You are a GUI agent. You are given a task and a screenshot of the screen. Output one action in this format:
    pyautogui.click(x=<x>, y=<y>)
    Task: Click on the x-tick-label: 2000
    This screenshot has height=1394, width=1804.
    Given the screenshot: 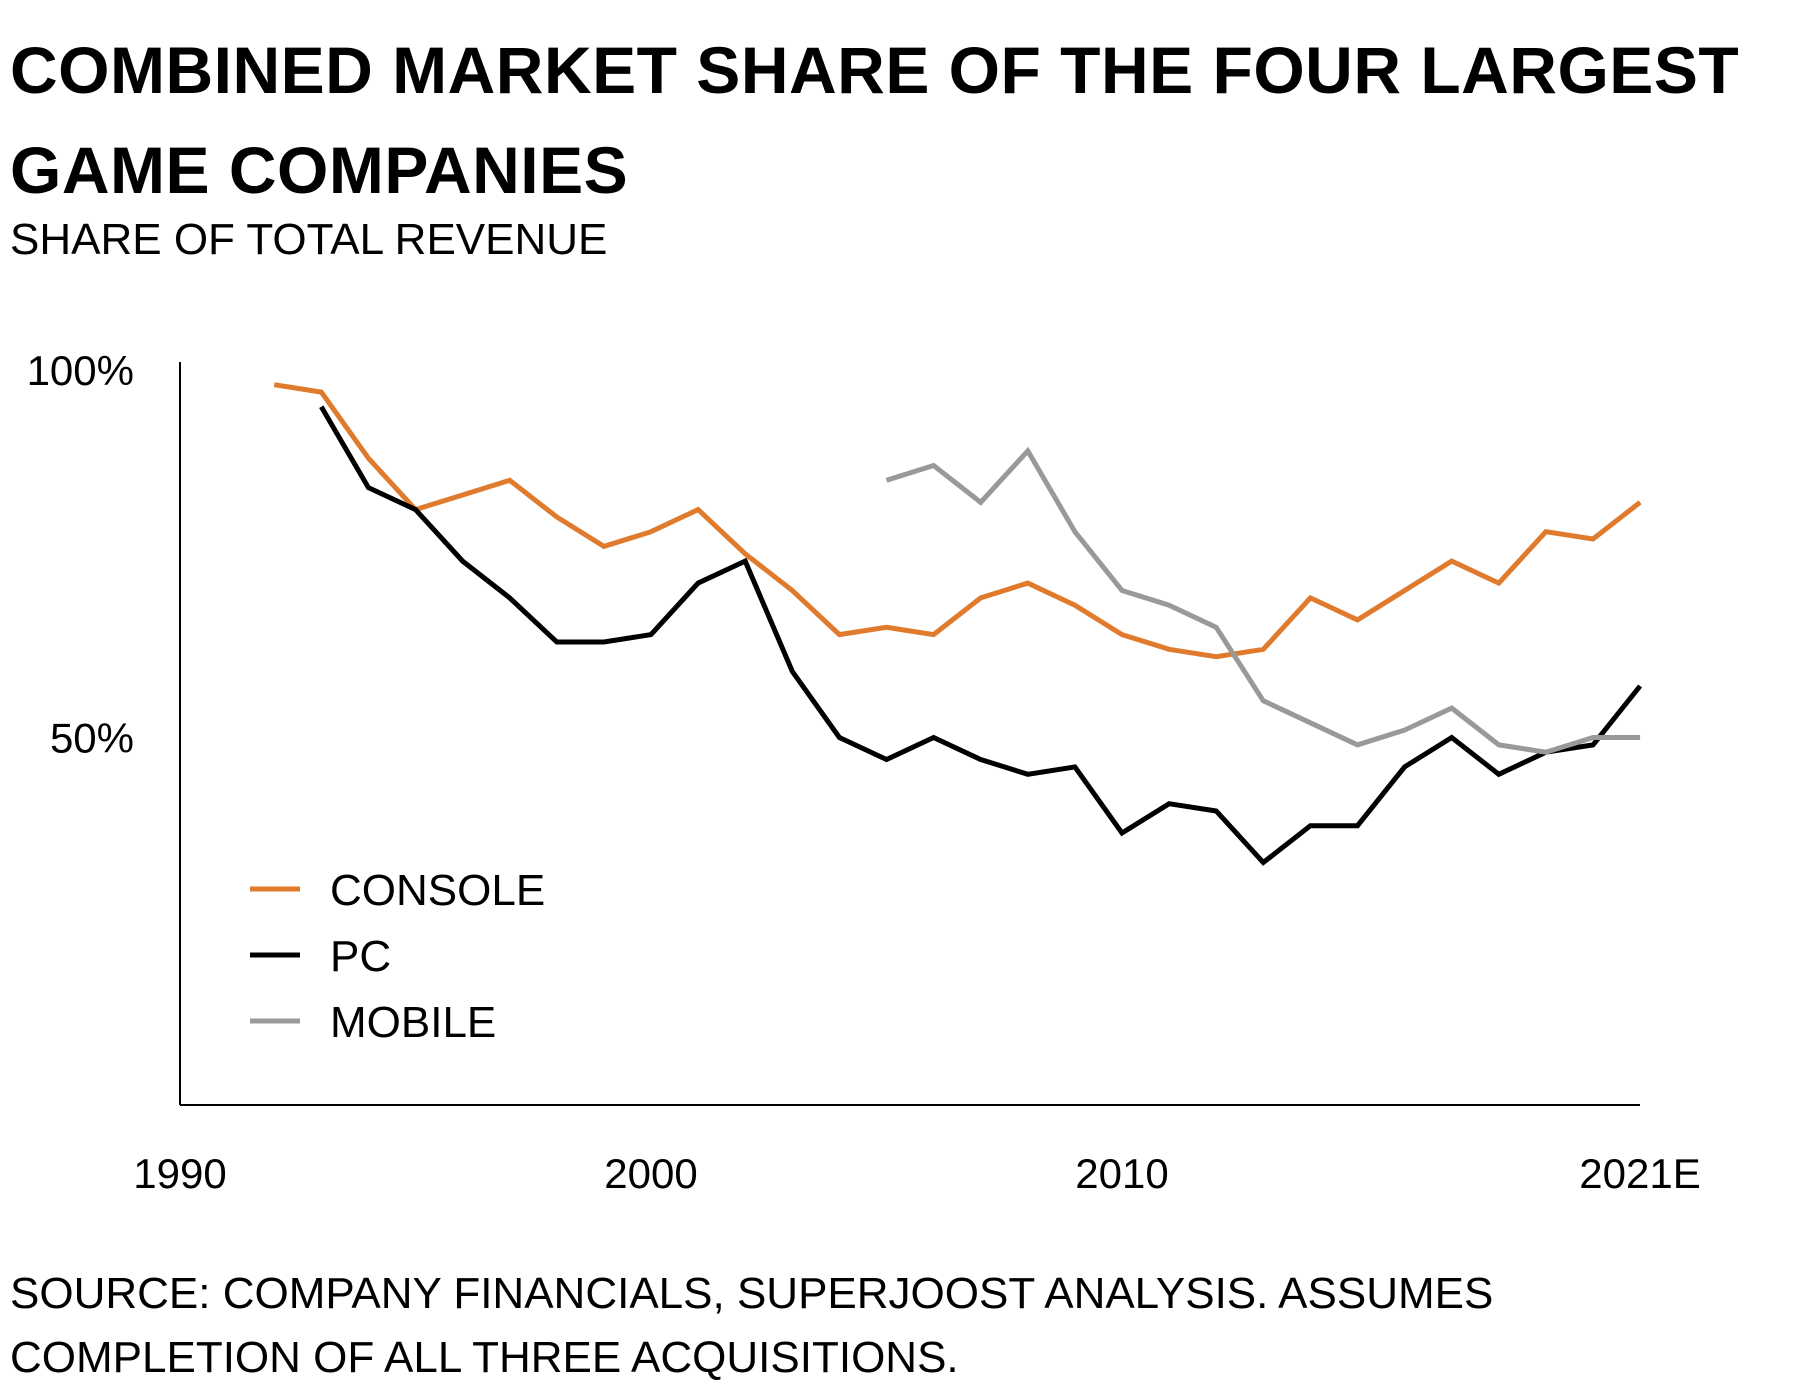 What is the action you would take?
    pyautogui.click(x=650, y=1173)
    